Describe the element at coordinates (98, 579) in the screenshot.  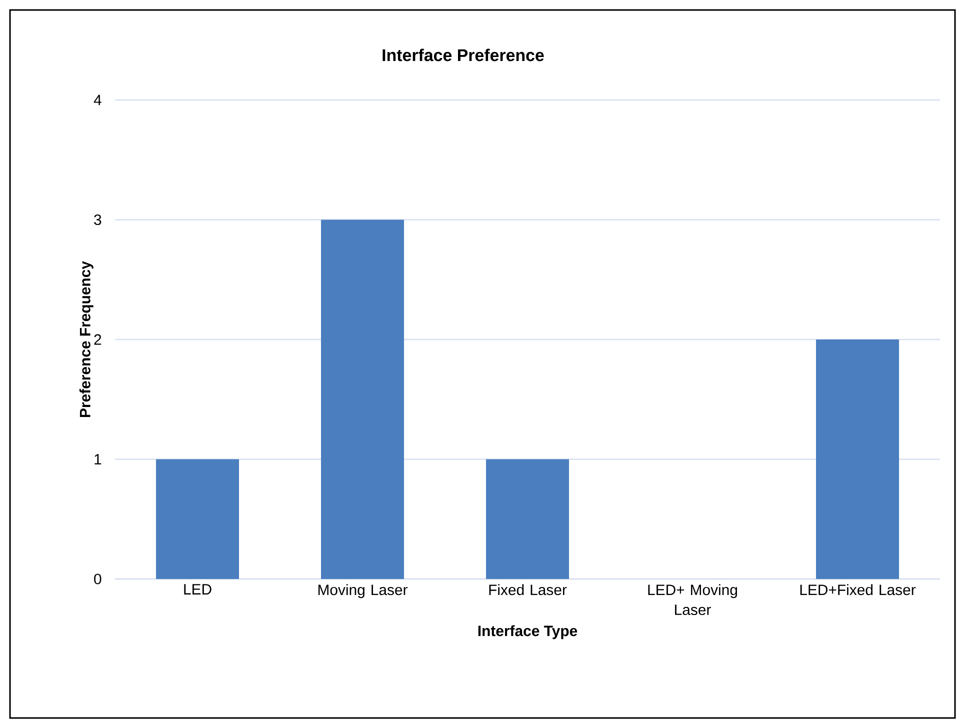
I see `y-tick-label: 0` at that location.